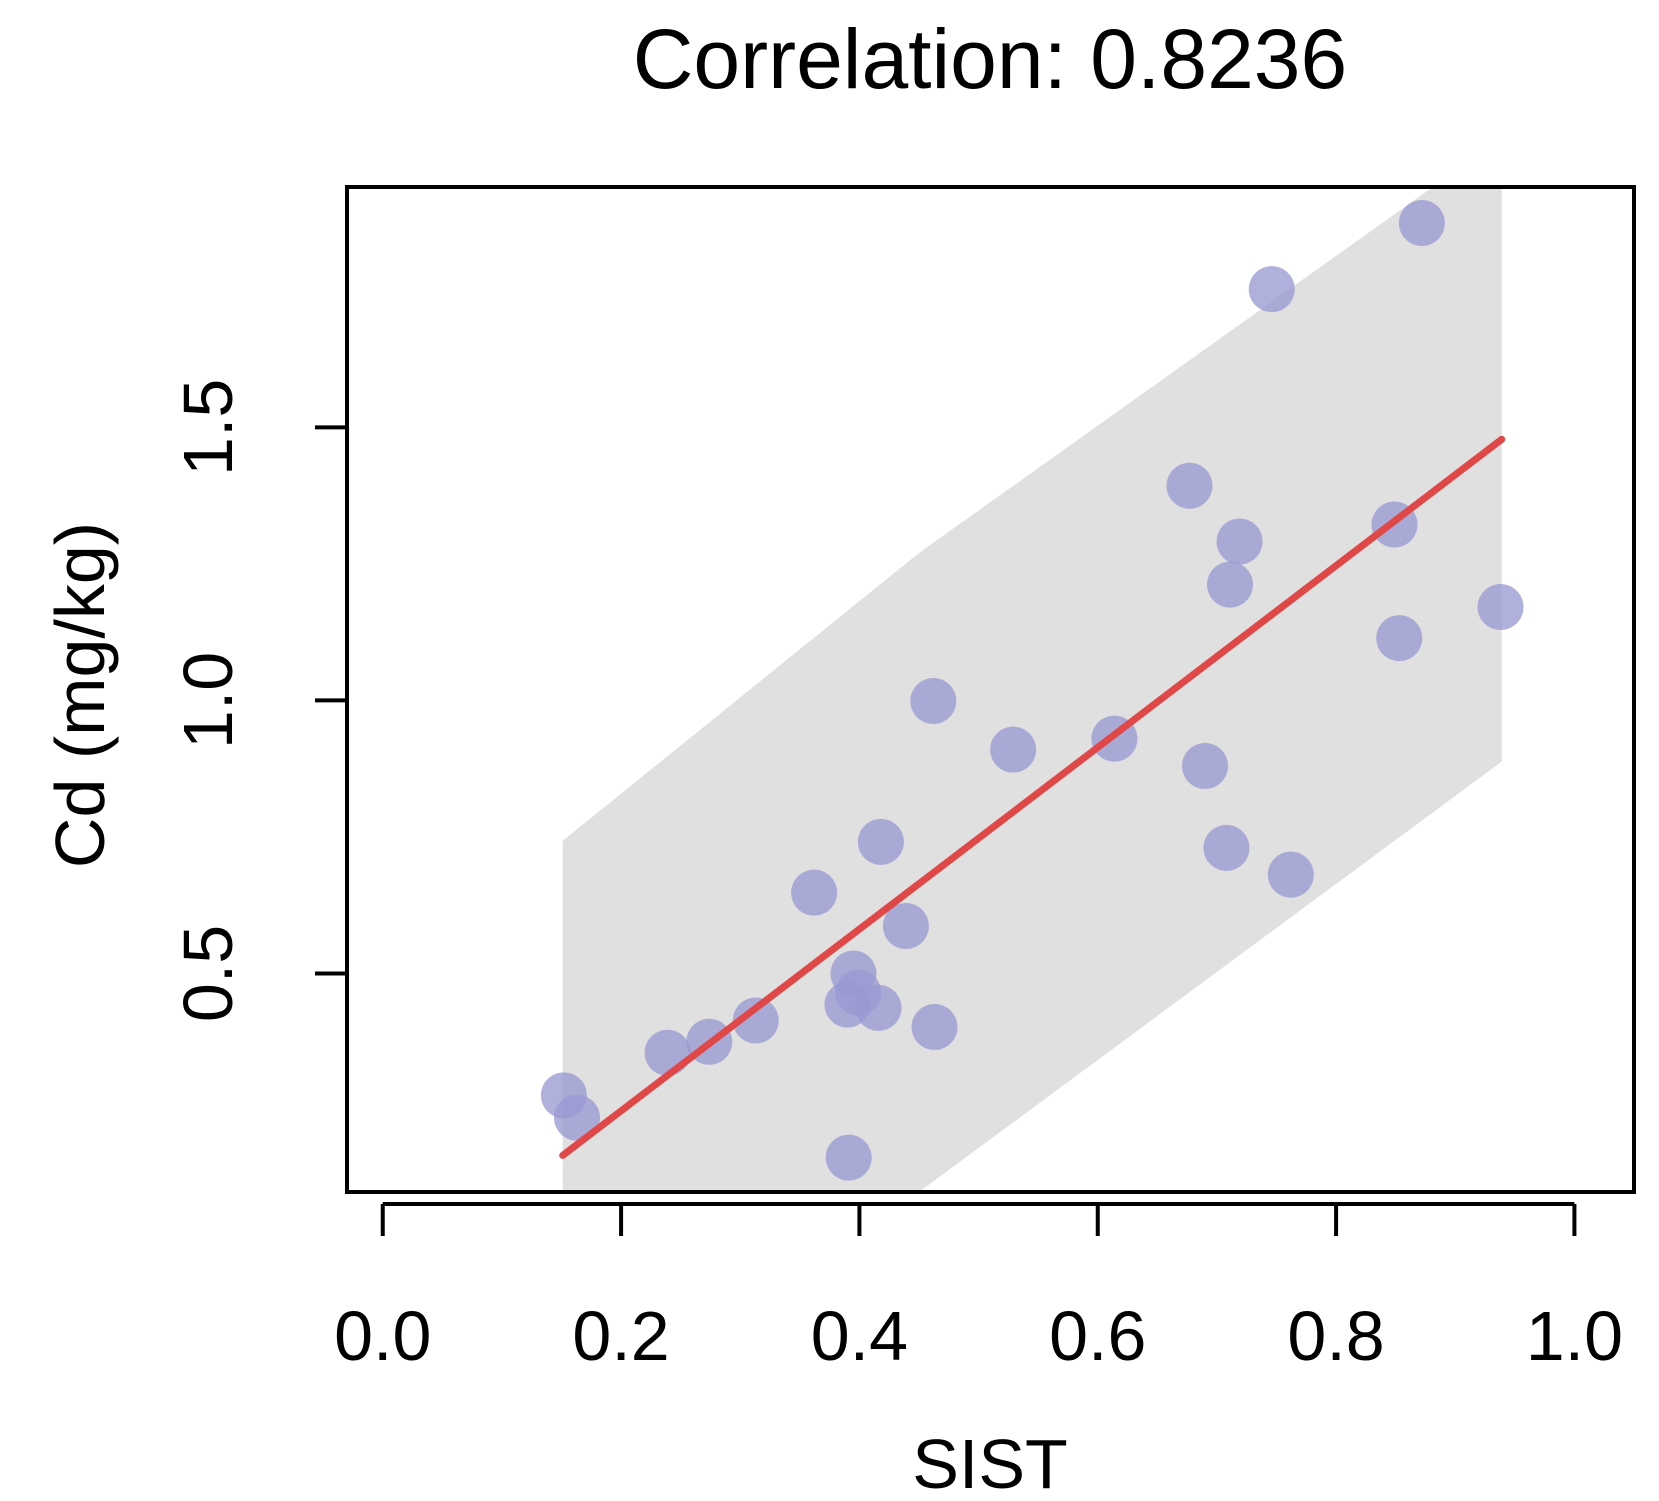 This screenshot has height=1501, width=1659. What do you see at coordinates (1097, 1336) in the screenshot?
I see `x-tick-label: 0.6` at bounding box center [1097, 1336].